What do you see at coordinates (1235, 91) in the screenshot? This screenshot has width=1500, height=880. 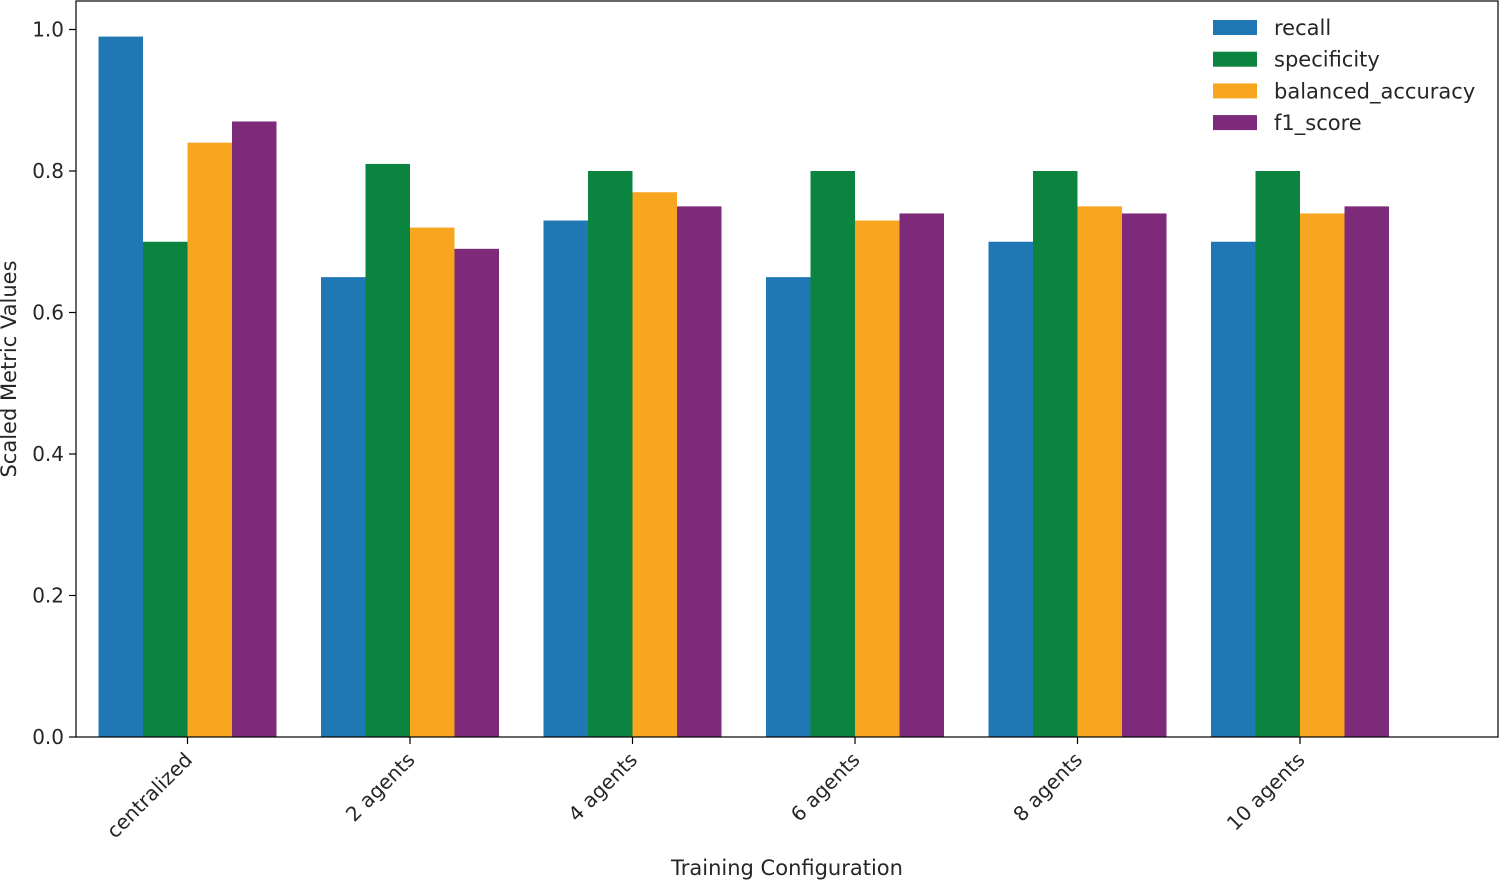 I see `legend-swatch-balanced-accuracy` at bounding box center [1235, 91].